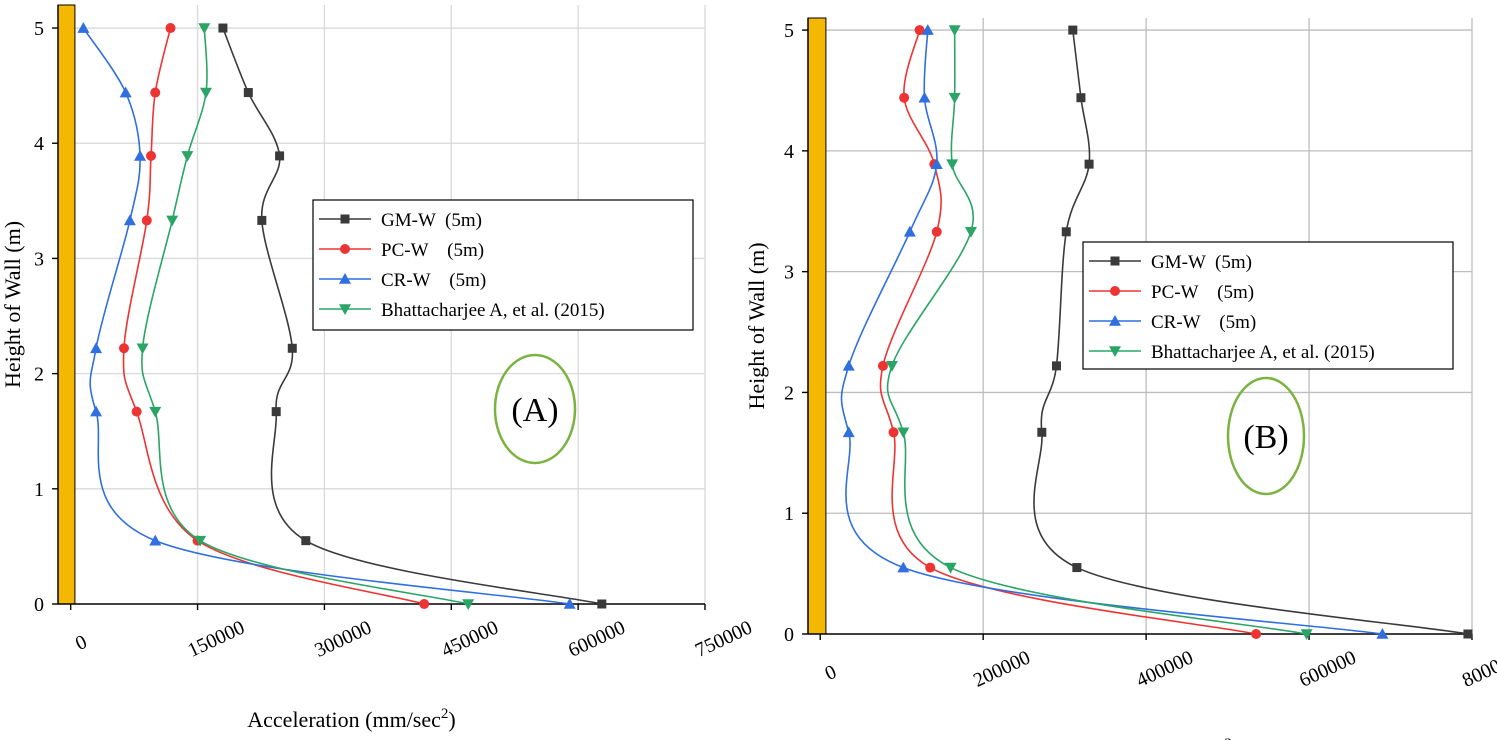  I want to click on x-tick-label: 150000, so click(216, 639).